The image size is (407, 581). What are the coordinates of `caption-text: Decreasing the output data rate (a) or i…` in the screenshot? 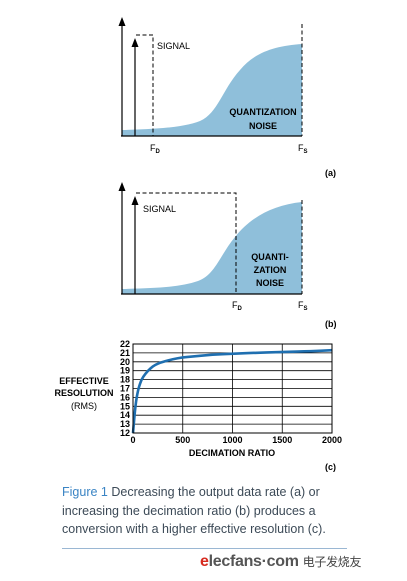 It's located at (194, 510).